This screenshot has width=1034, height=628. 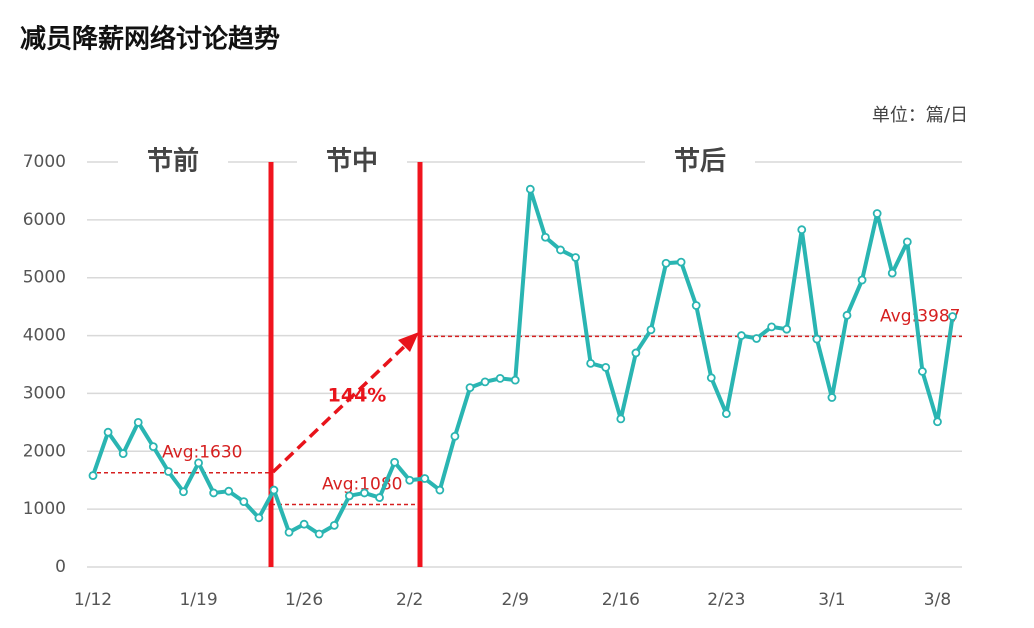 I want to click on x-tick-label: 2/23, so click(x=726, y=600).